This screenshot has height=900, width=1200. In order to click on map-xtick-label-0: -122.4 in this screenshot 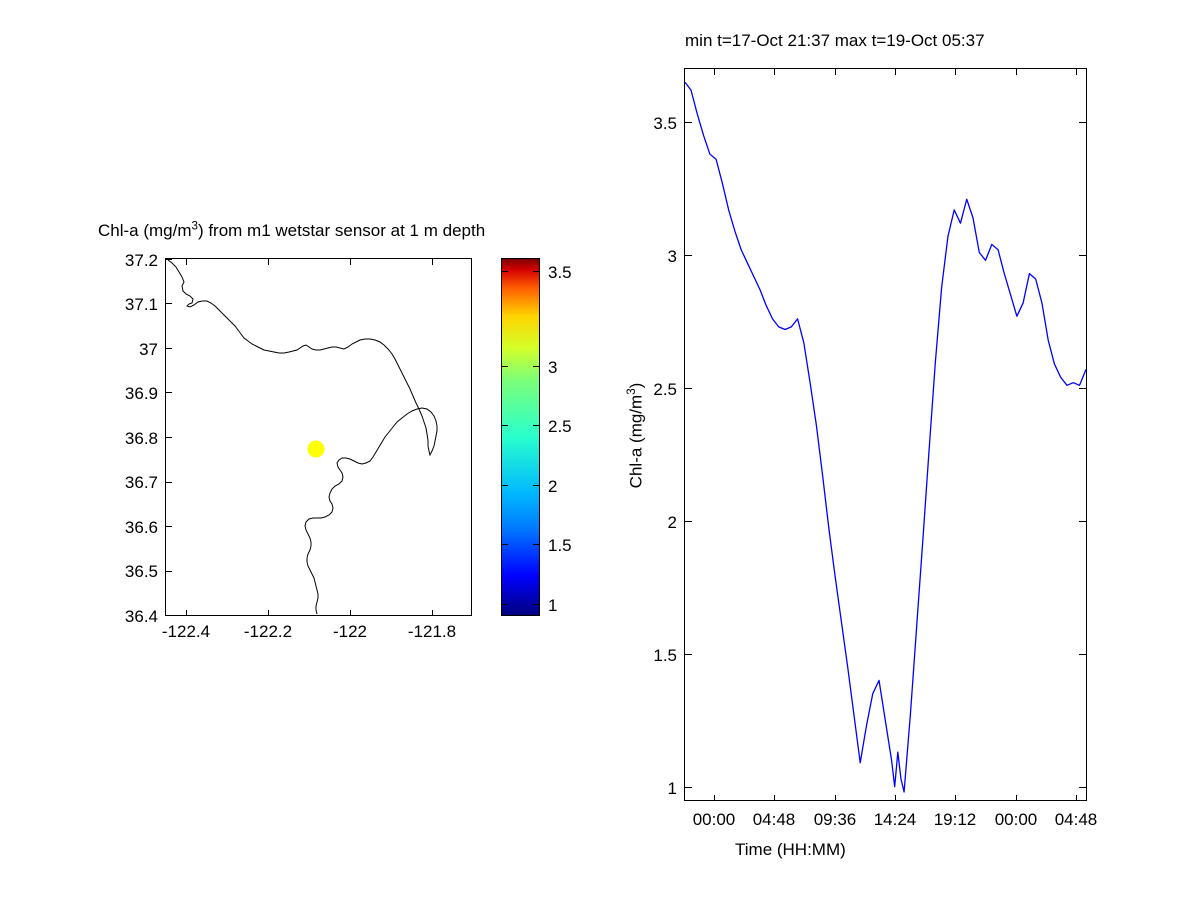, I will do `click(186, 631)`.